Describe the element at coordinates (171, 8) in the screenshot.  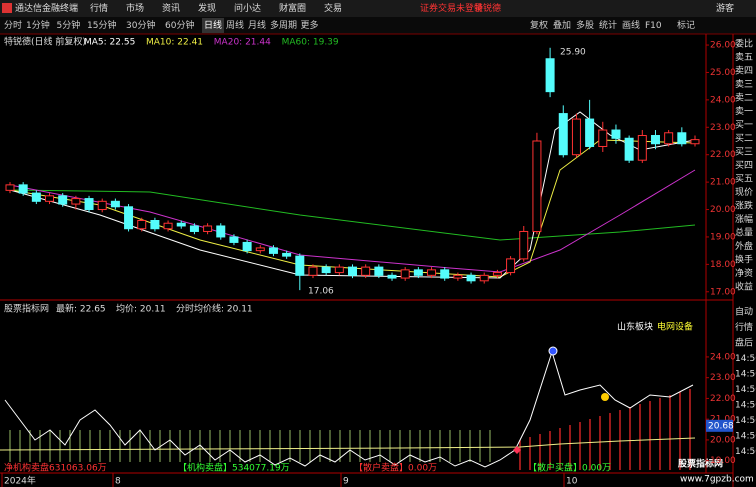
I see `menu-item: 资讯` at that location.